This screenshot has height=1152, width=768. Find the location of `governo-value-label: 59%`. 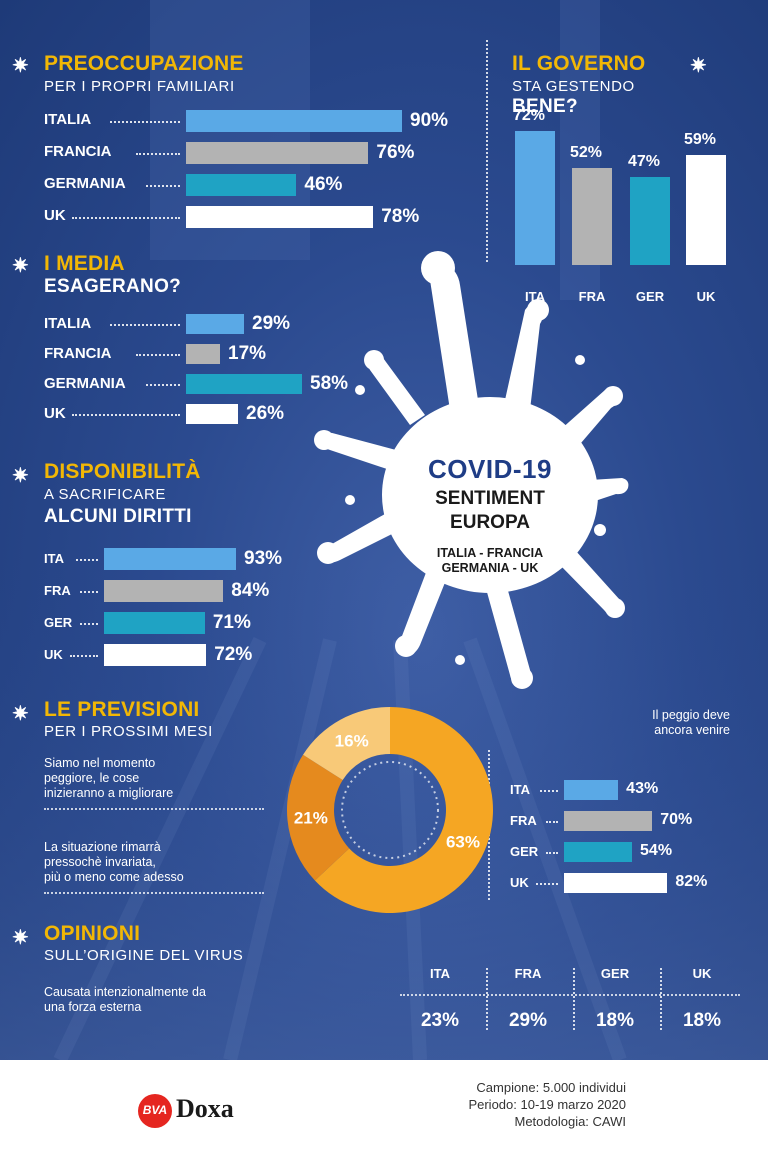

governo-value-label: 59% is located at coordinates (700, 140).